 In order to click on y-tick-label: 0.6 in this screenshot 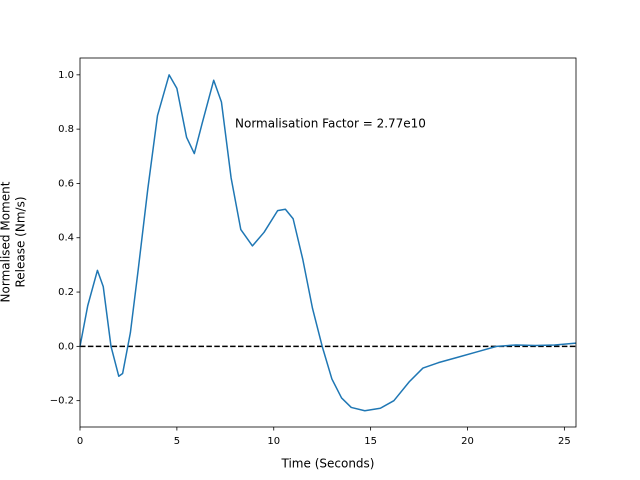, I will do `click(66, 183)`.